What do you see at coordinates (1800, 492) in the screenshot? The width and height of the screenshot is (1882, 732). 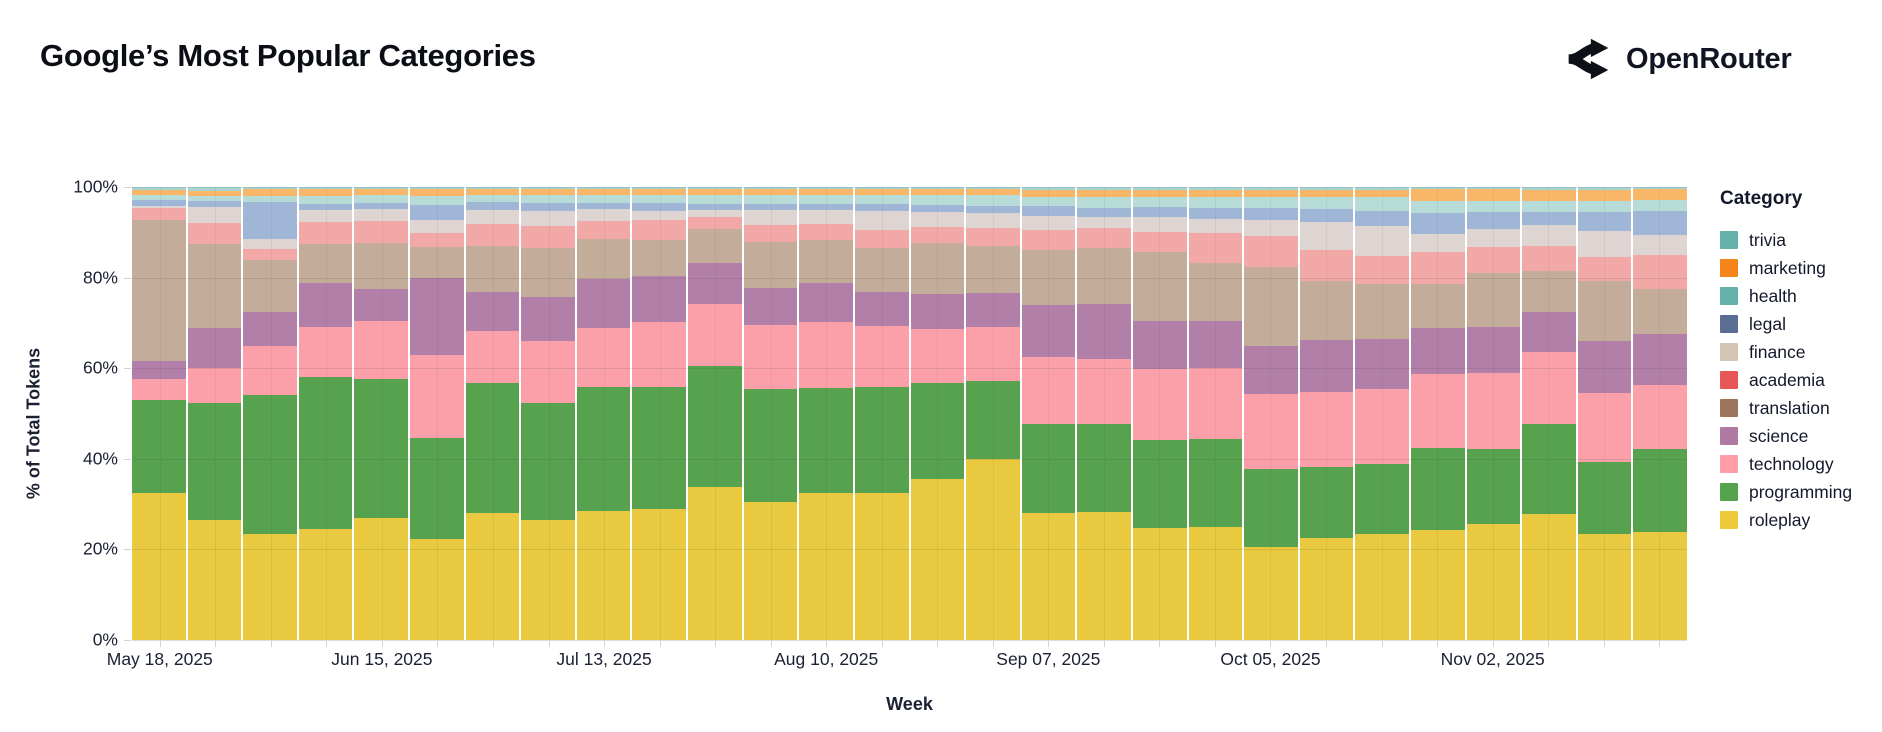 I see `legend-item-programming: programming` at bounding box center [1800, 492].